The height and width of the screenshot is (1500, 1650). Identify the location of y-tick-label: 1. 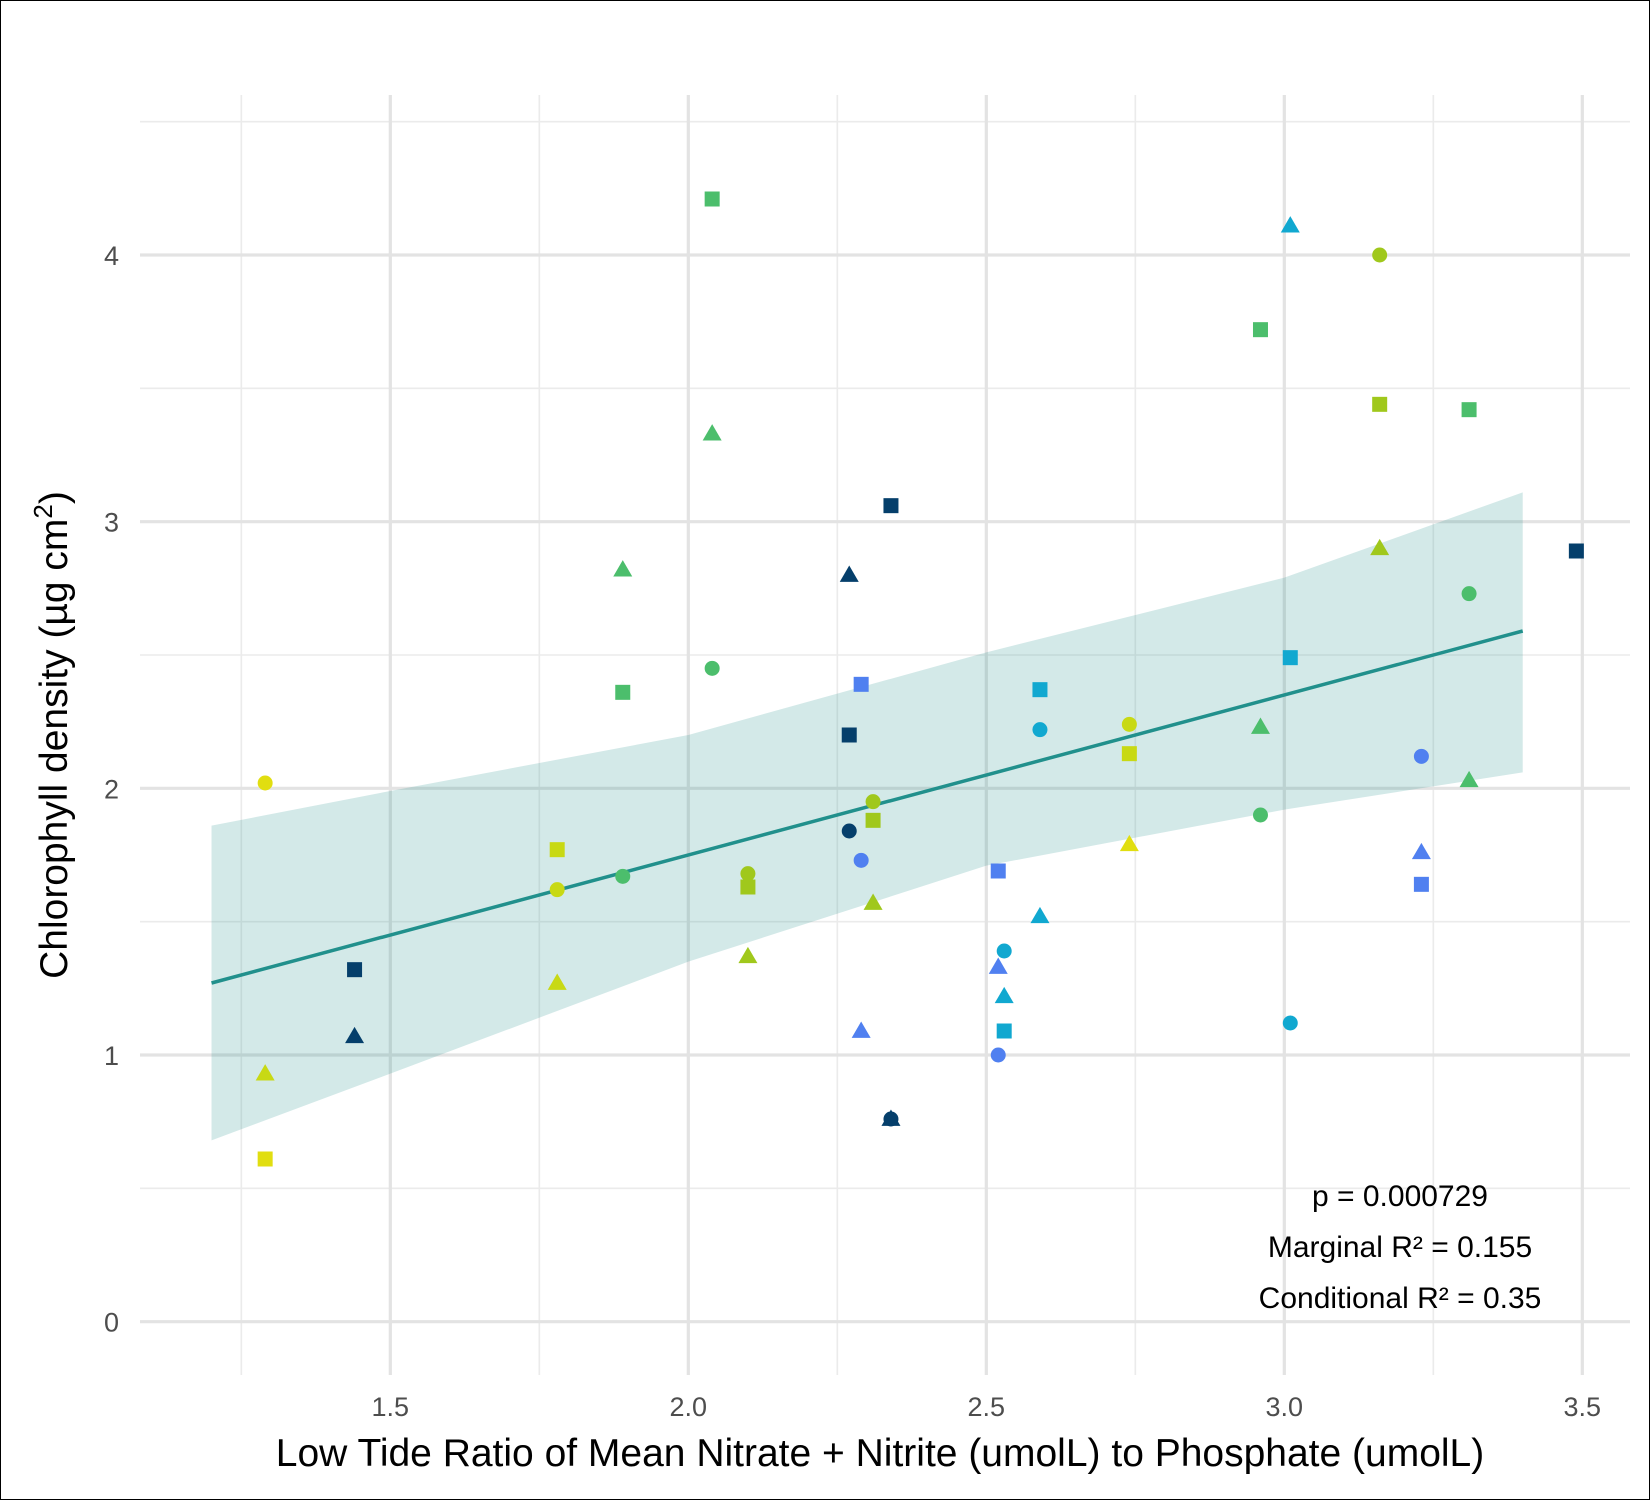
(111, 1056).